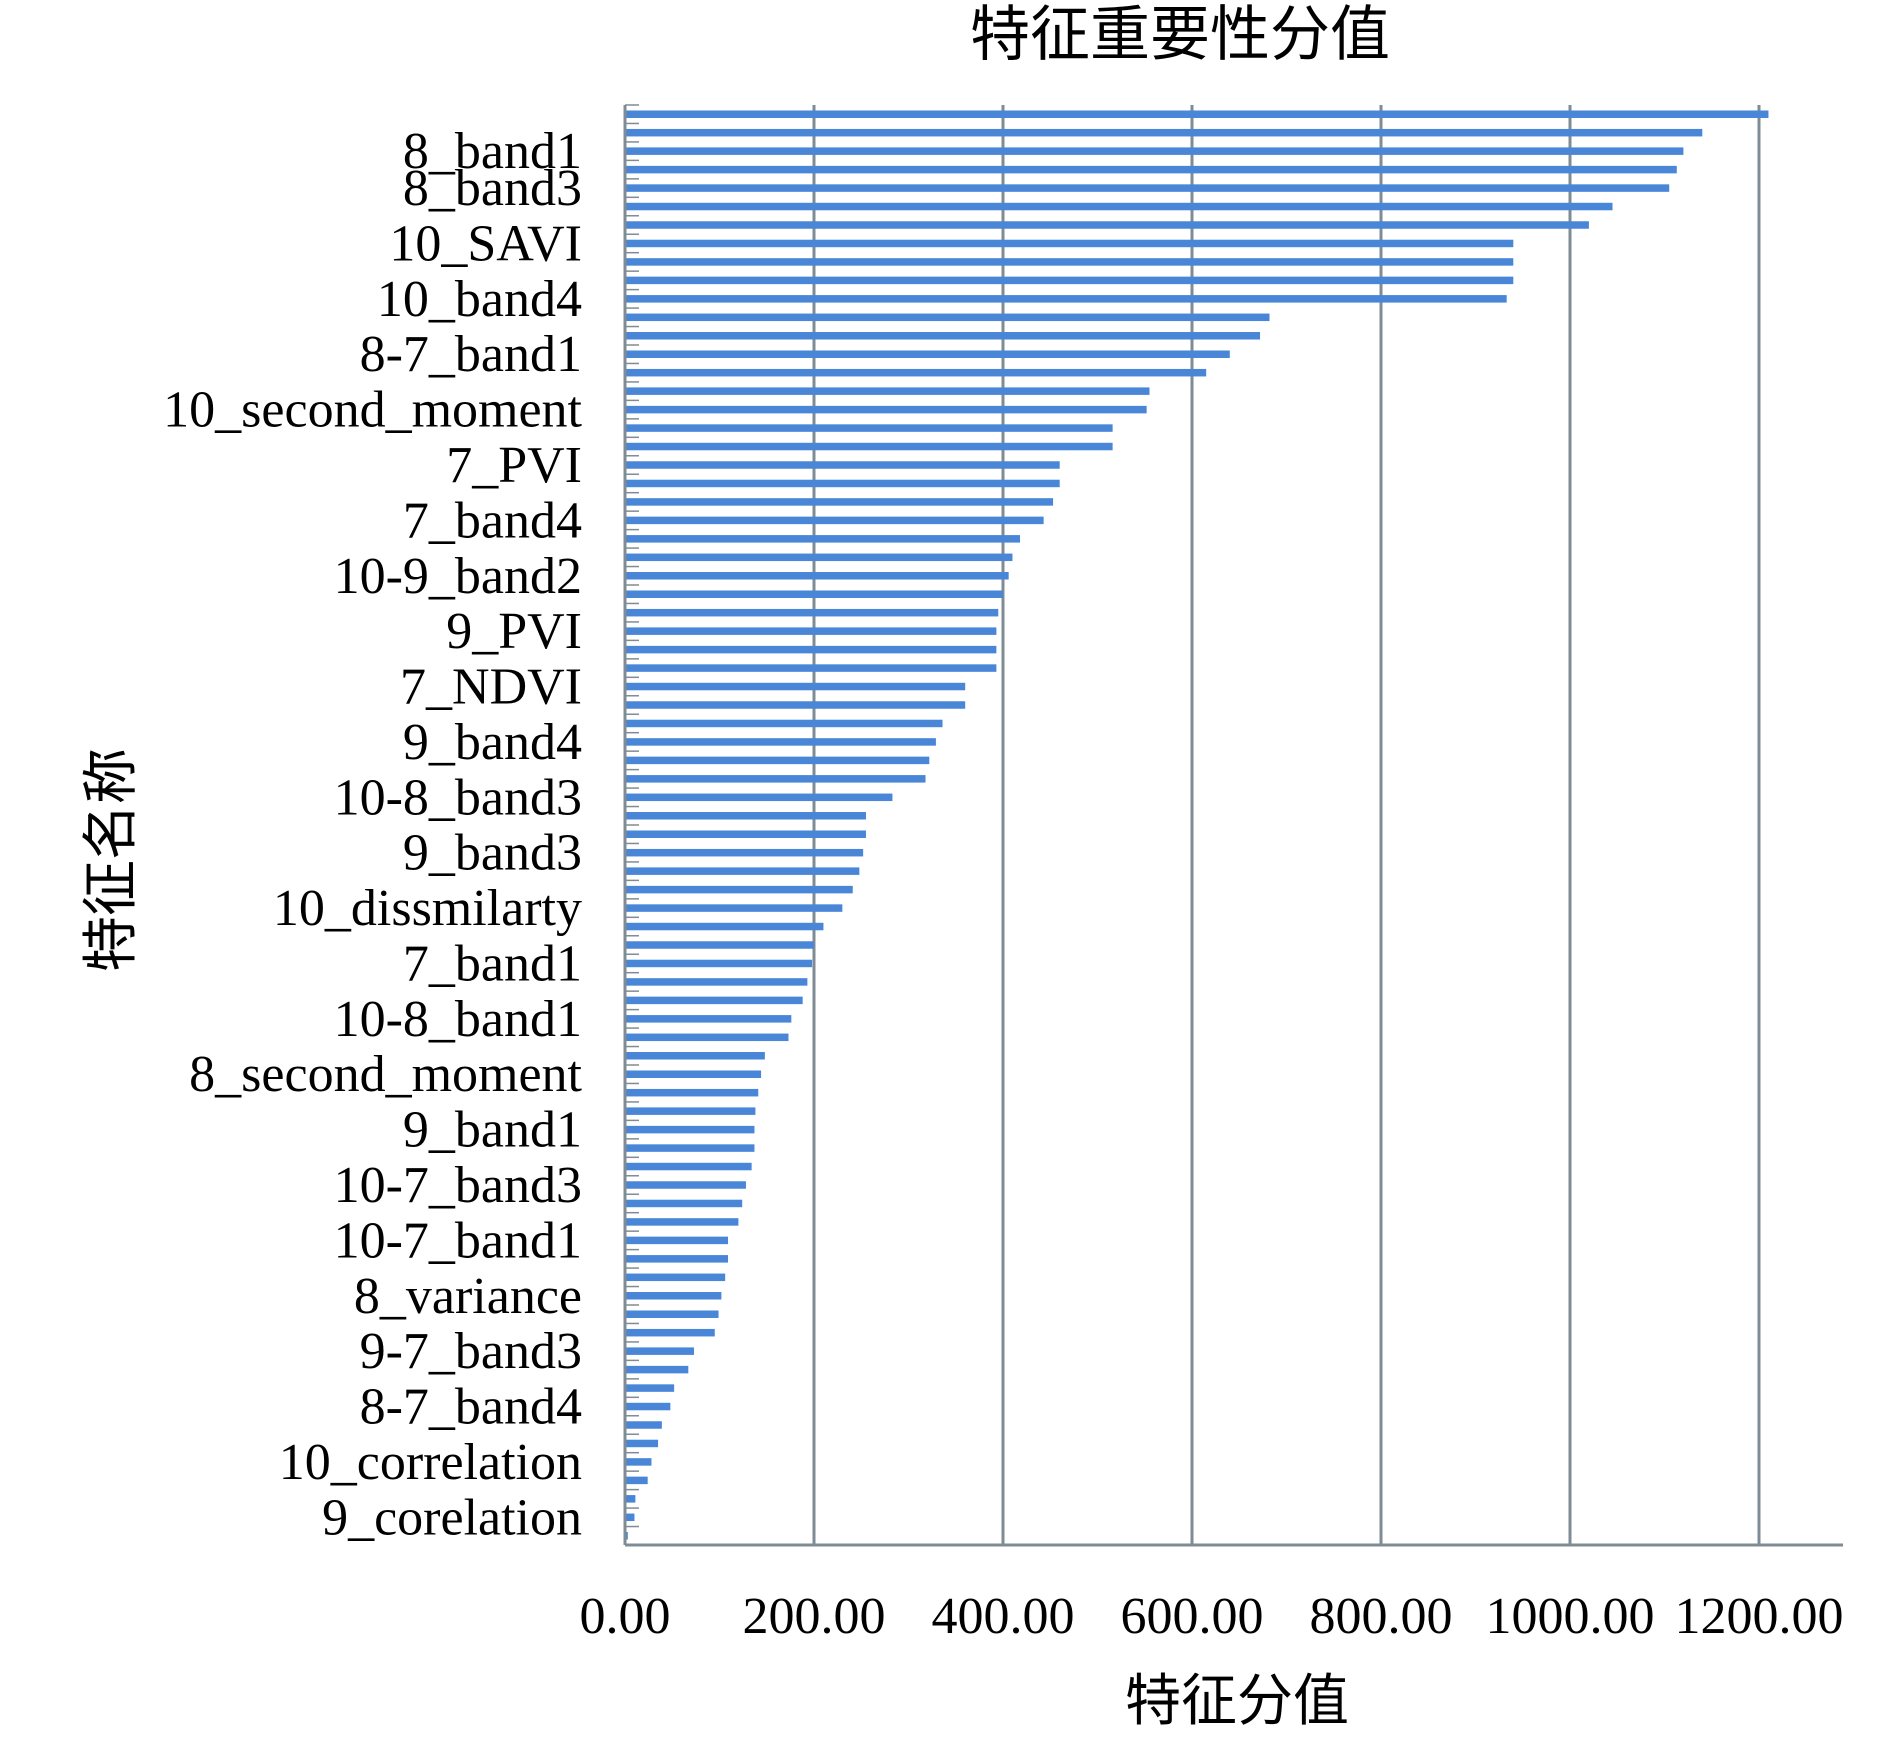 This screenshot has height=1742, width=1890. Describe the element at coordinates (385, 1074) in the screenshot. I see `category-label-17: 8_second_moment` at that location.